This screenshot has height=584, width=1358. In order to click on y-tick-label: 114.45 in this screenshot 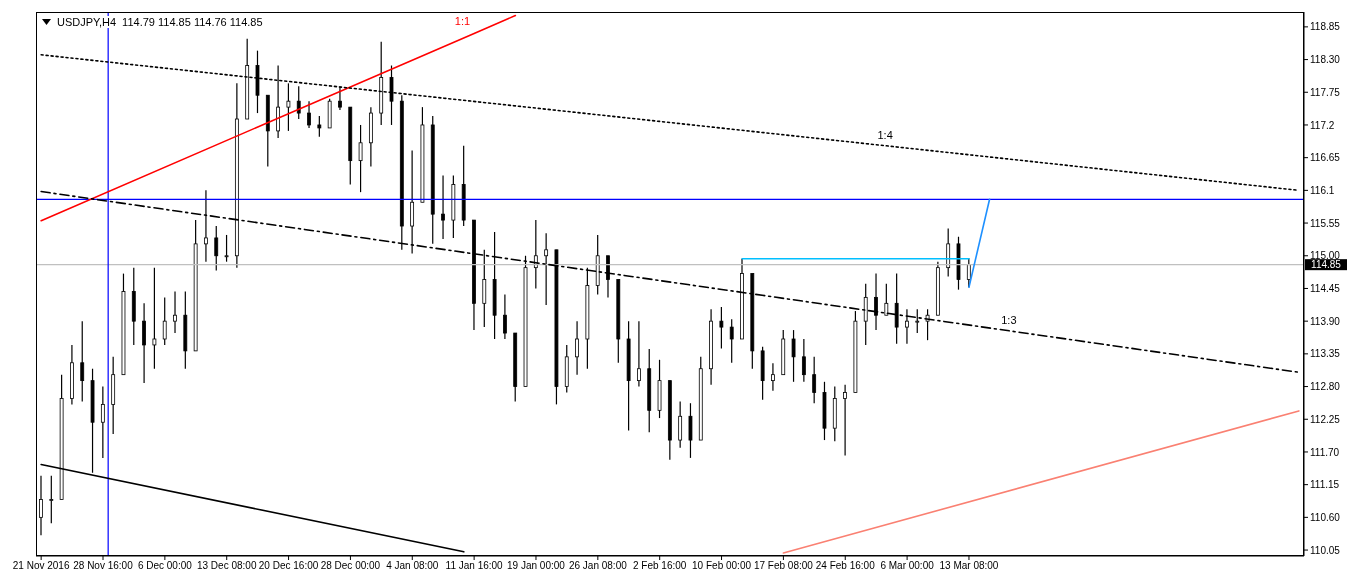, I will do `click(1325, 289)`.